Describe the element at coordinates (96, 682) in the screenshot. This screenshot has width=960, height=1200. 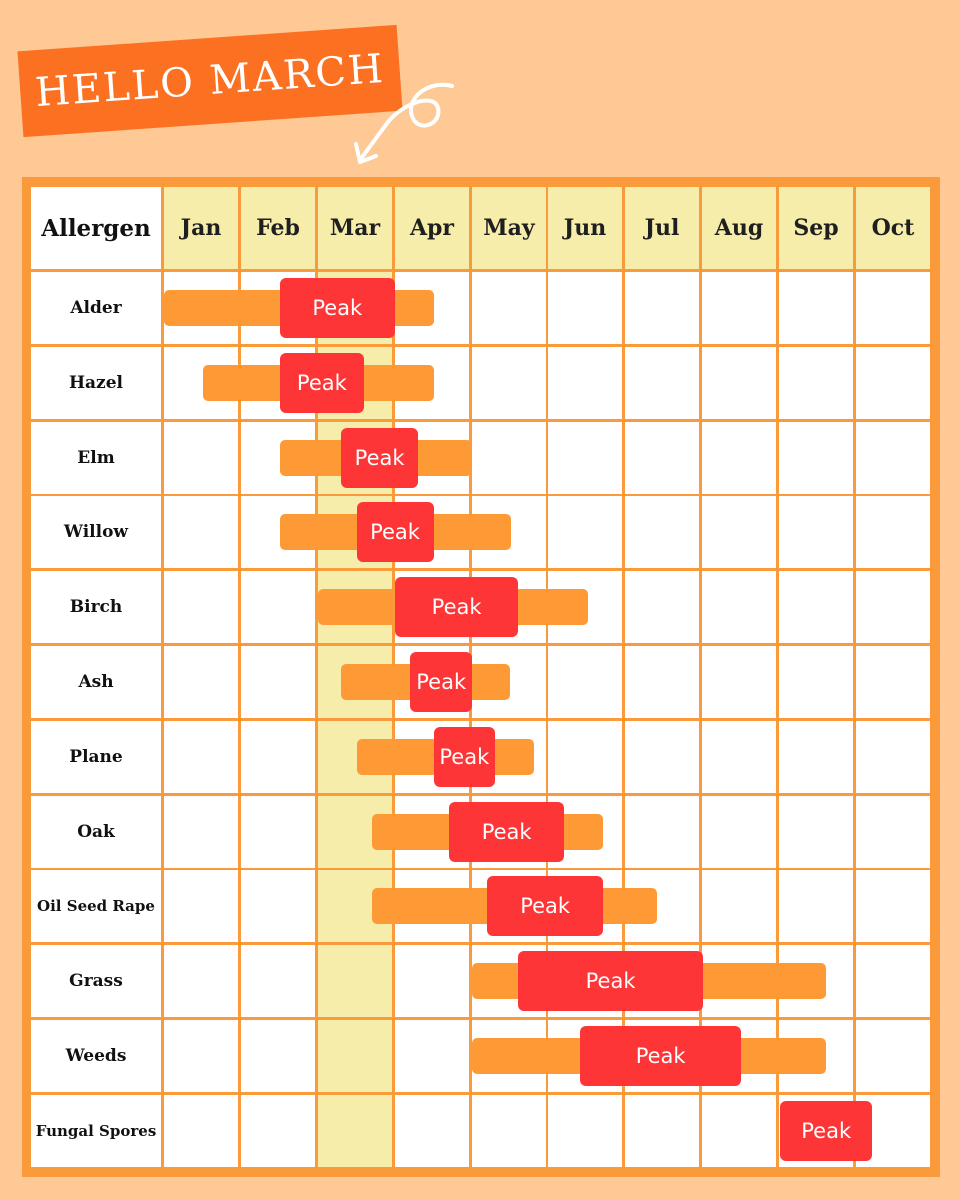
I see `allergen-label: Ash` at that location.